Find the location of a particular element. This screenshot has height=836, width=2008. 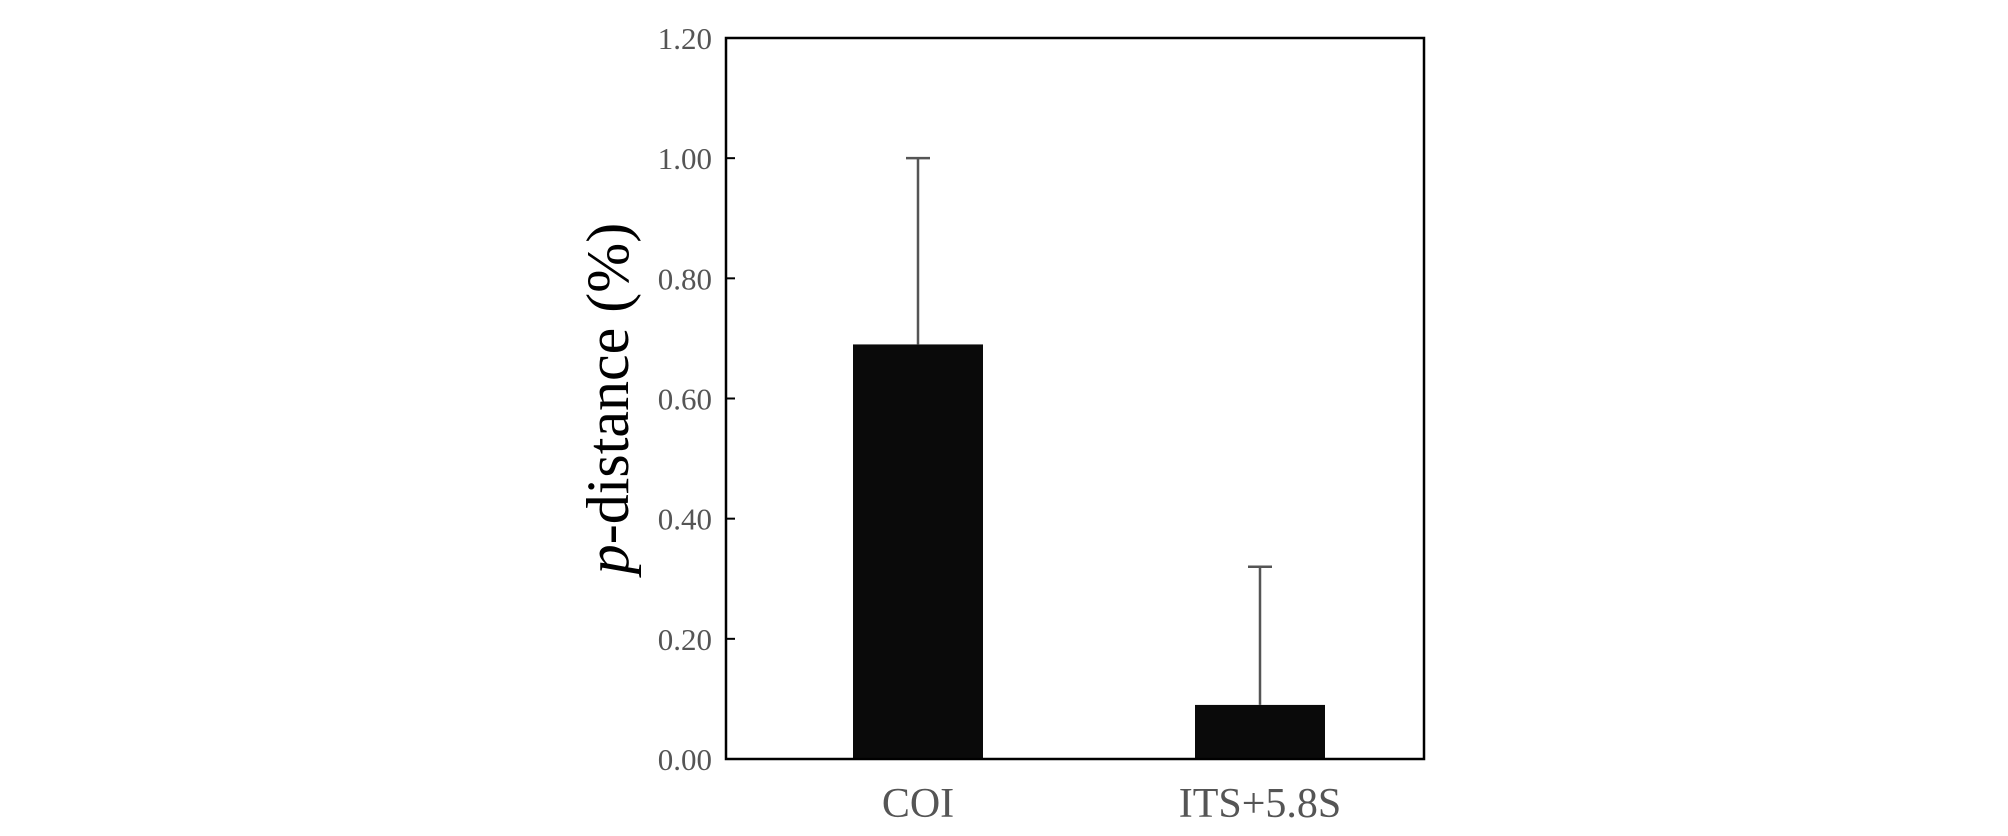

y-tick-label: 0.00 is located at coordinates (685, 759).